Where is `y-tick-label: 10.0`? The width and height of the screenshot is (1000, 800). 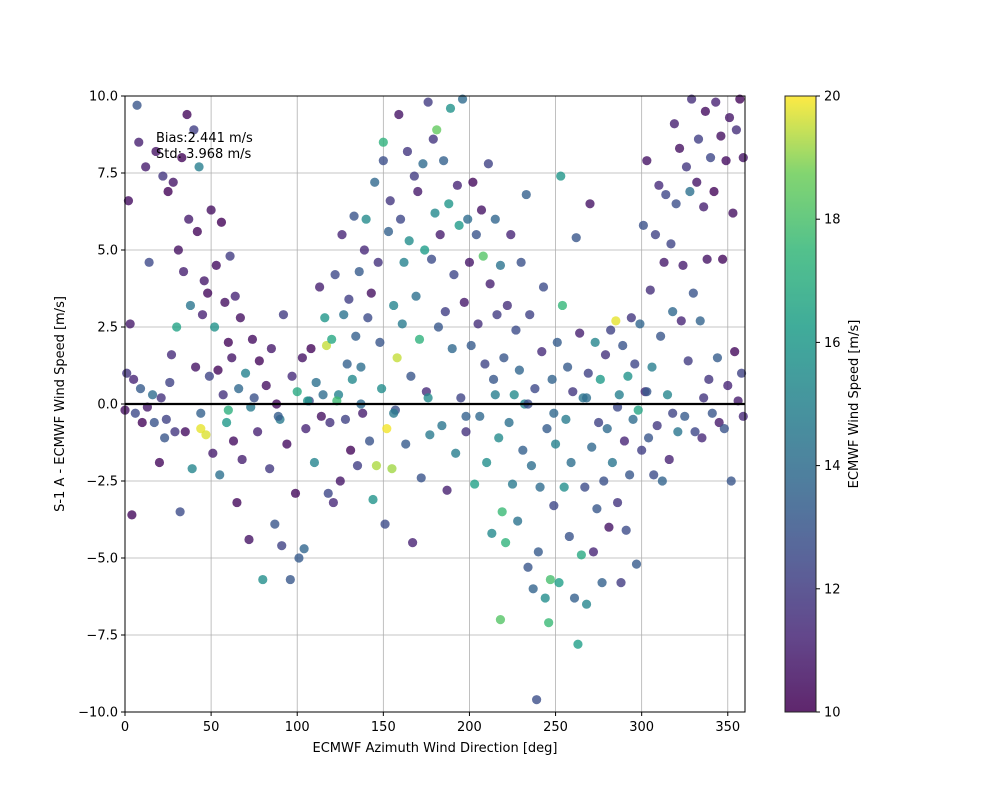
y-tick-label: 10.0 is located at coordinates (103, 97).